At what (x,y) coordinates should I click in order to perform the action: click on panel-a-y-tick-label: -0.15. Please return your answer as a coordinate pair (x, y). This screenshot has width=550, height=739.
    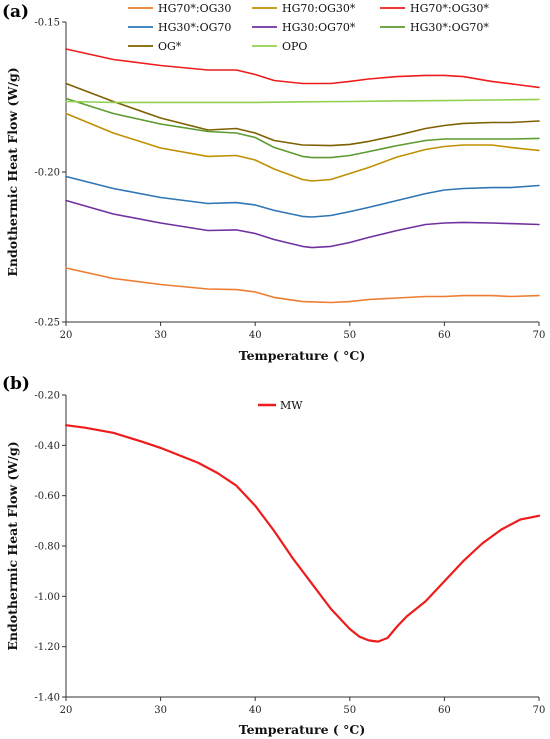
    Looking at the image, I should click on (47, 23).